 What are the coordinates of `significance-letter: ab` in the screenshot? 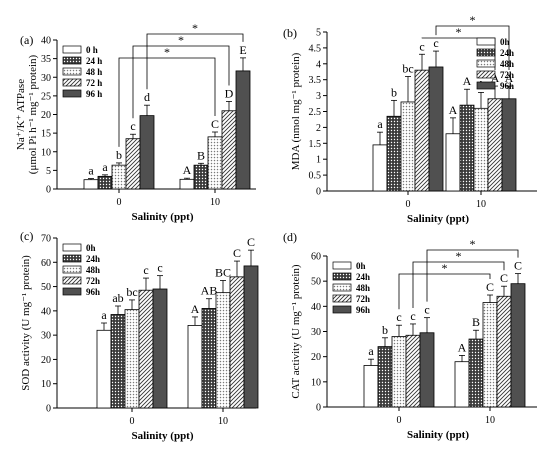 It's located at (117, 298).